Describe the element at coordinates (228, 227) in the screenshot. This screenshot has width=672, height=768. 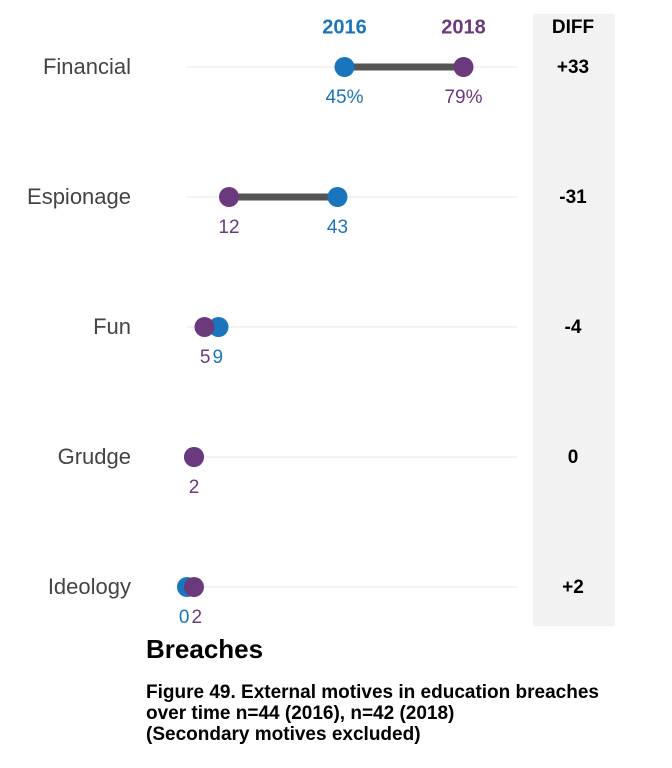
I see `value-label-2018: 12` at that location.